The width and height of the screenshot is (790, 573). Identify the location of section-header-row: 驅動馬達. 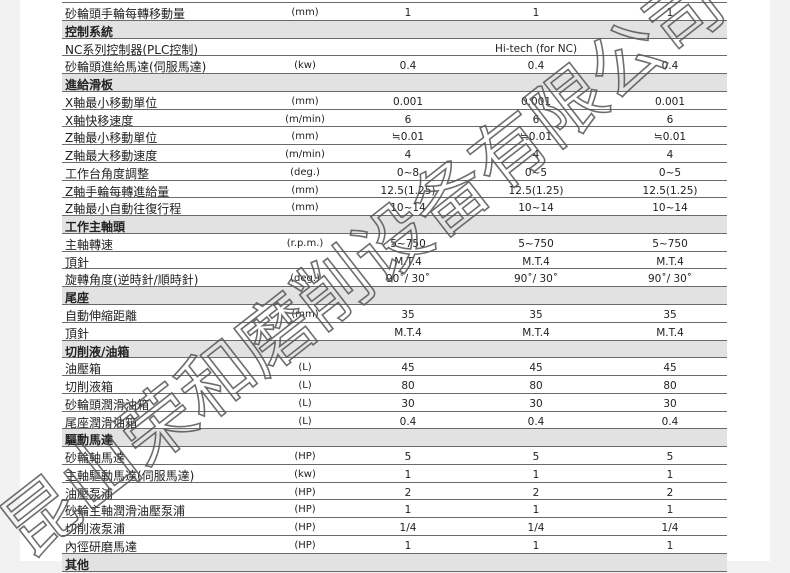
(394, 438).